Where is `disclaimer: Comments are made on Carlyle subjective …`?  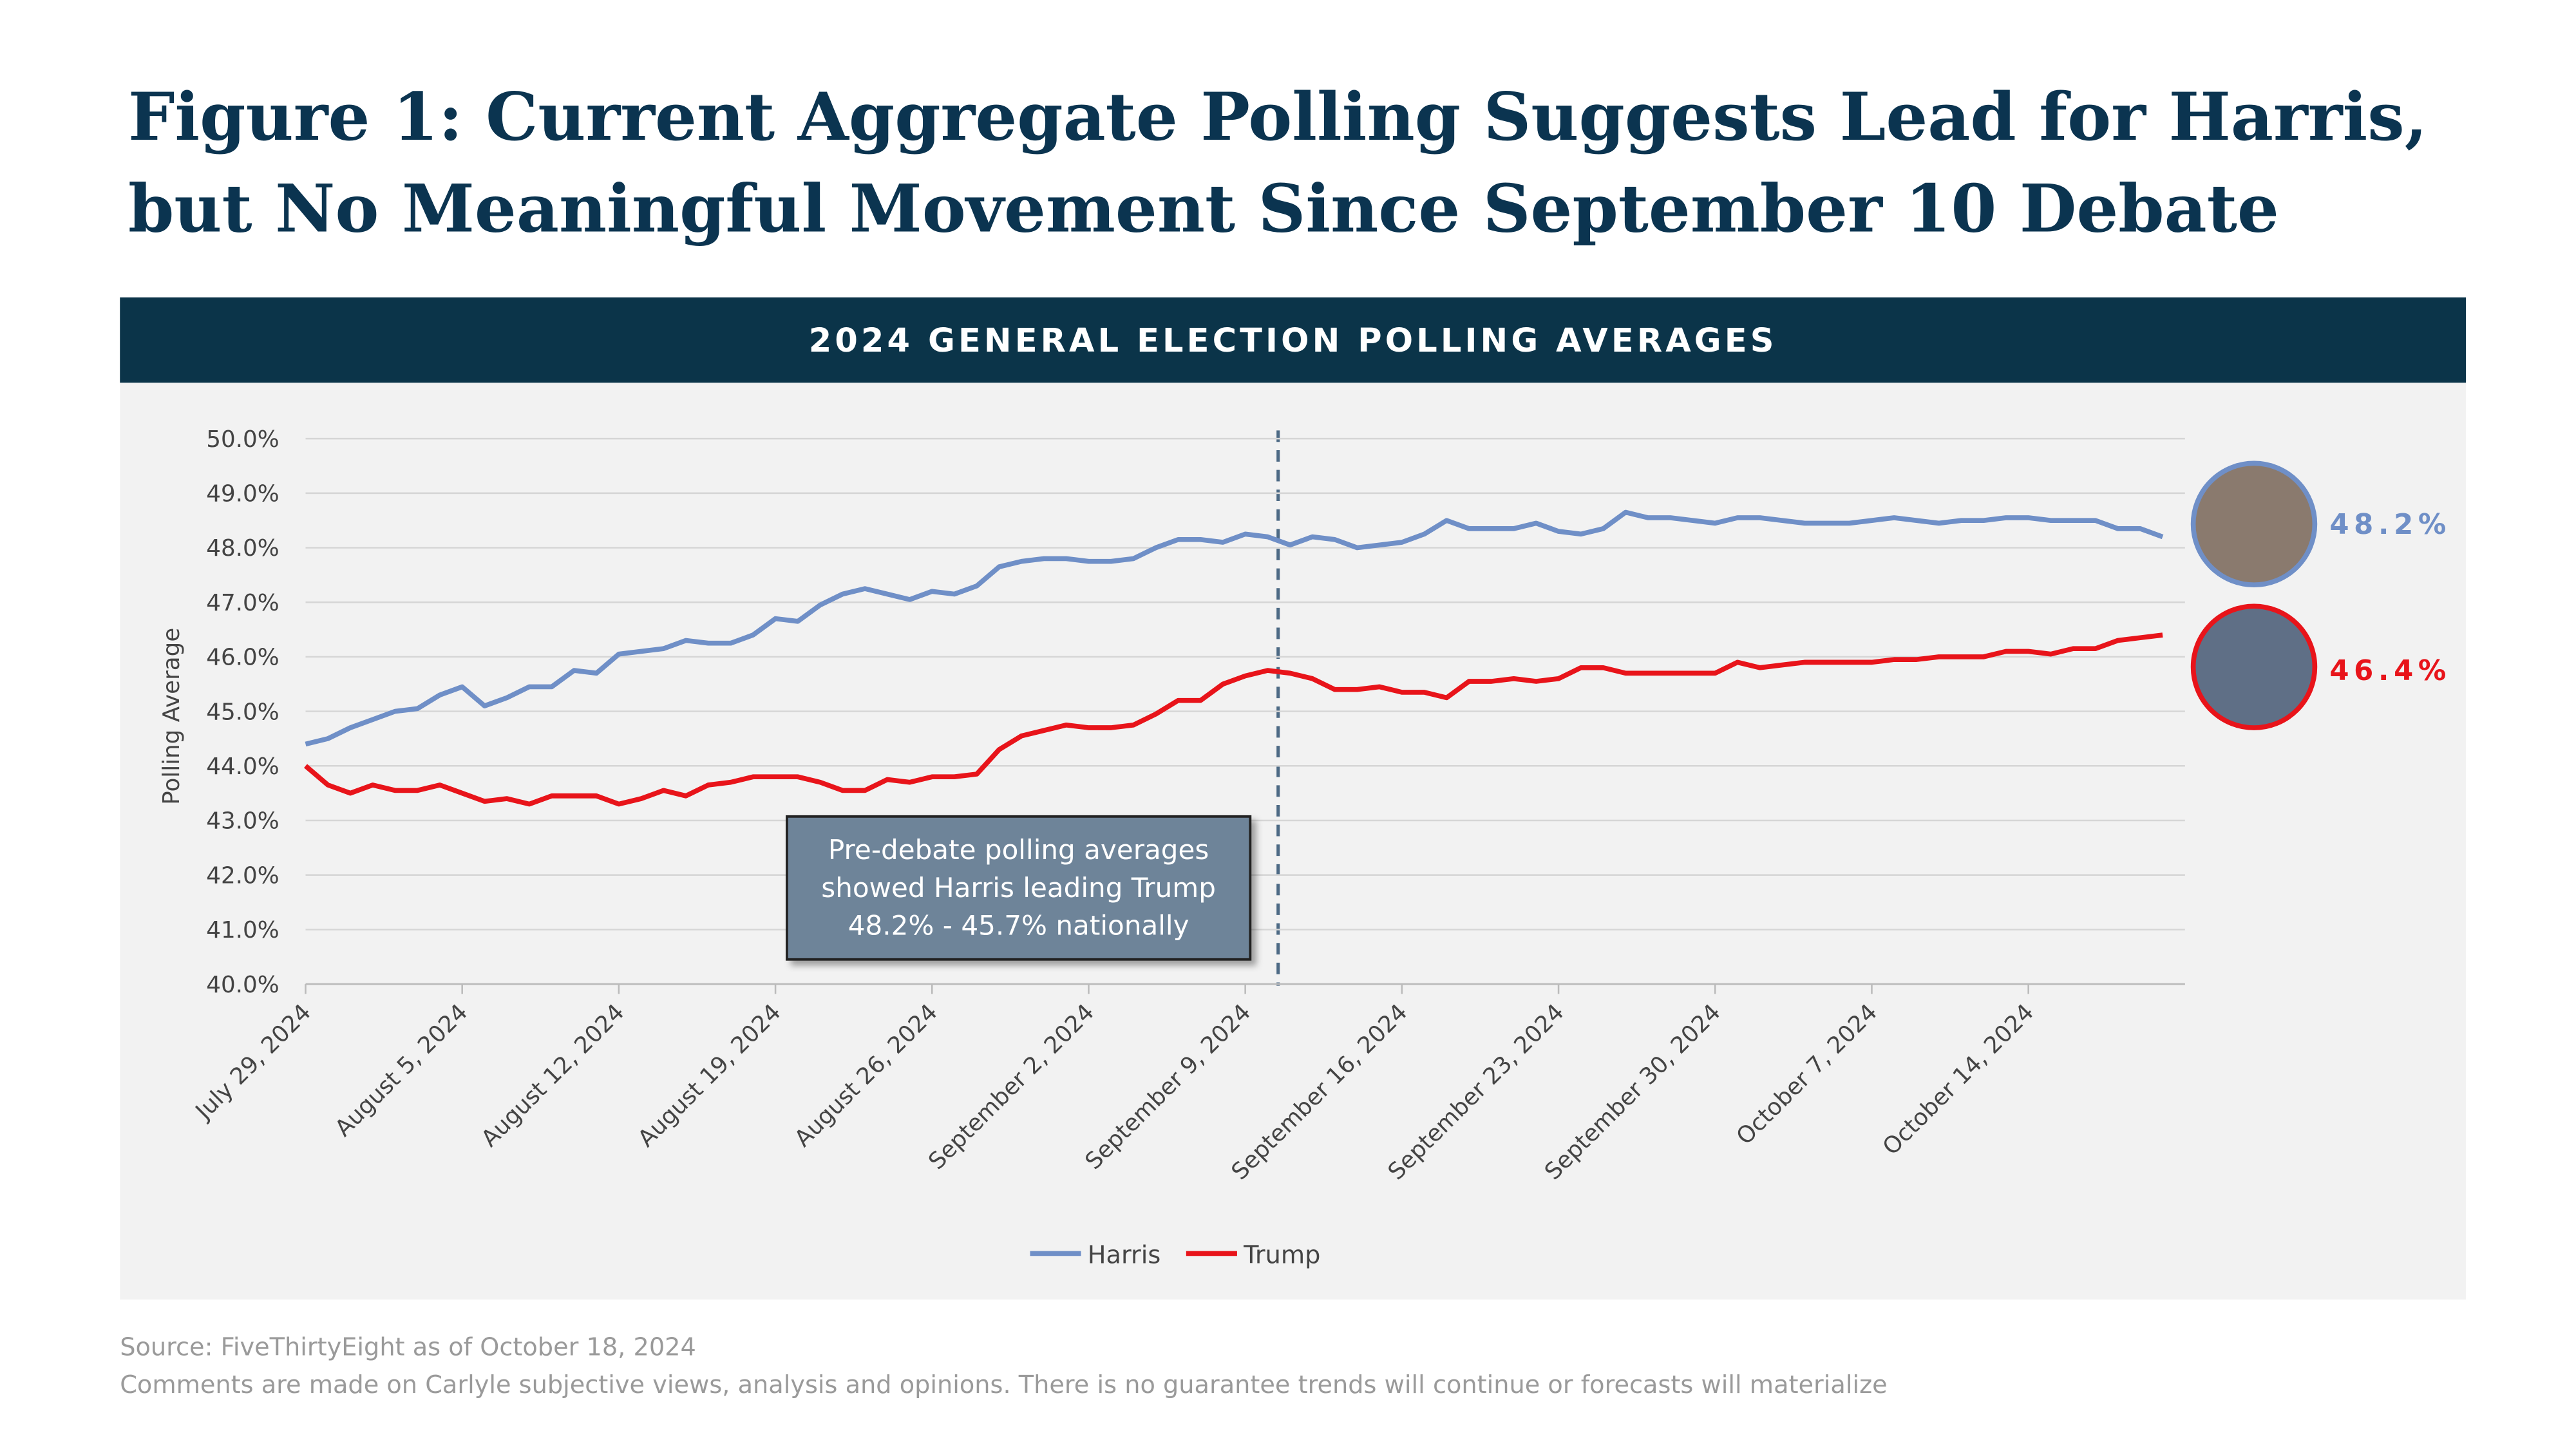 disclaimer: Comments are made on Carlyle subjective … is located at coordinates (1004, 1384).